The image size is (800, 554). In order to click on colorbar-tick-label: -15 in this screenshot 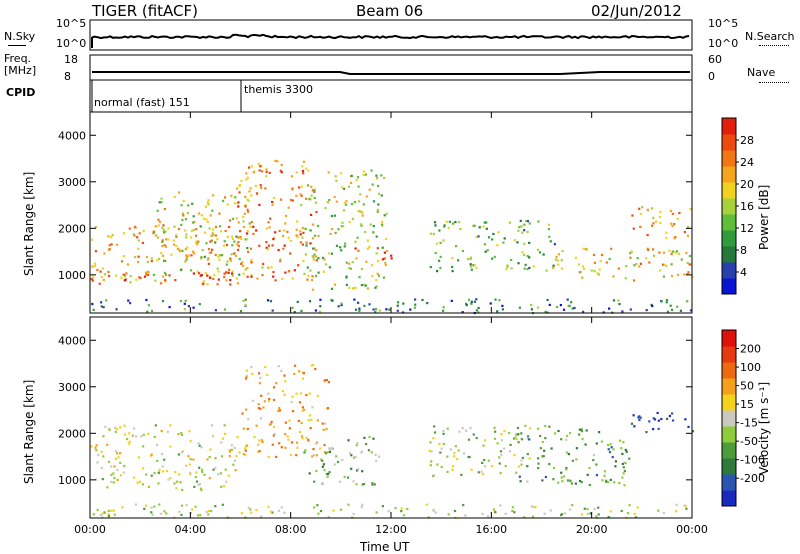, I will do `click(749, 423)`.